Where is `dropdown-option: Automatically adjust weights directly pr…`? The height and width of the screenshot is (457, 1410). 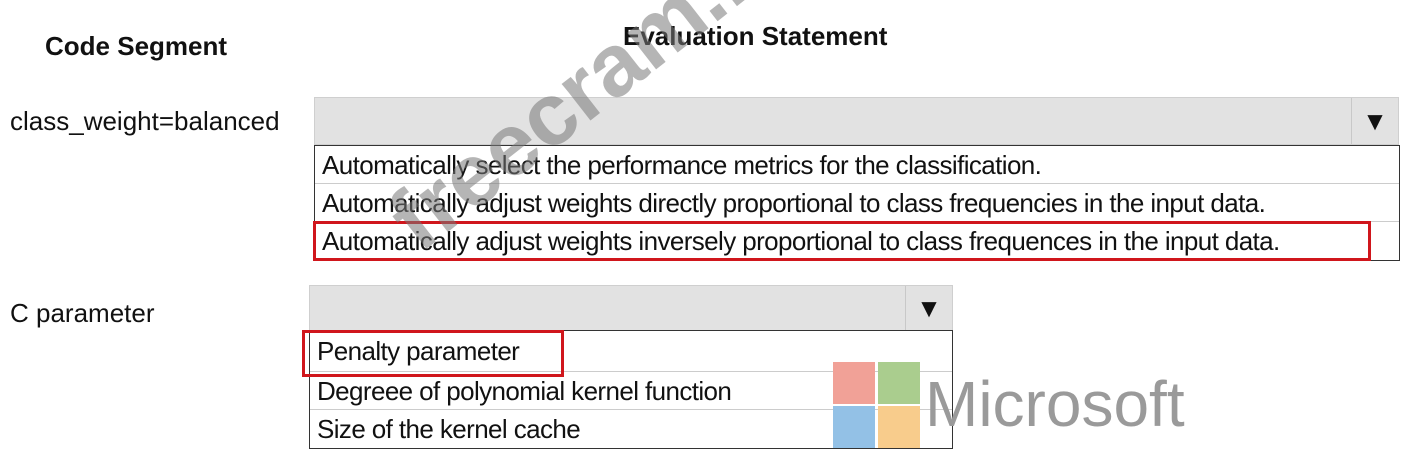
dropdown-option: Automatically adjust weights directly pr… is located at coordinates (857, 203).